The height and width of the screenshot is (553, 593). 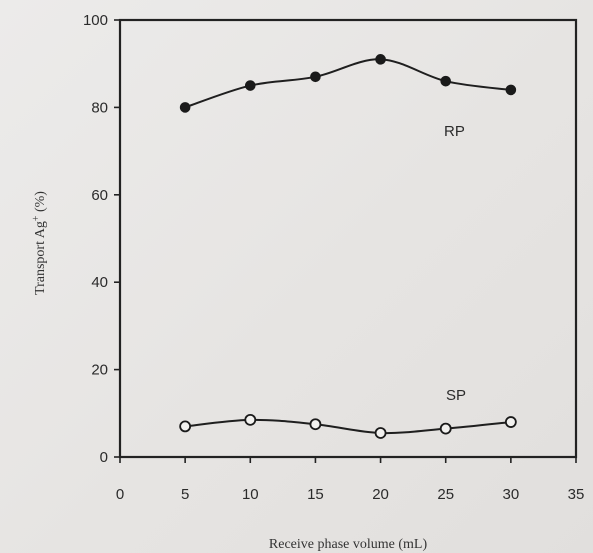 What do you see at coordinates (36, 218) in the screenshot?
I see `y-axis-title-superscript: +` at bounding box center [36, 218].